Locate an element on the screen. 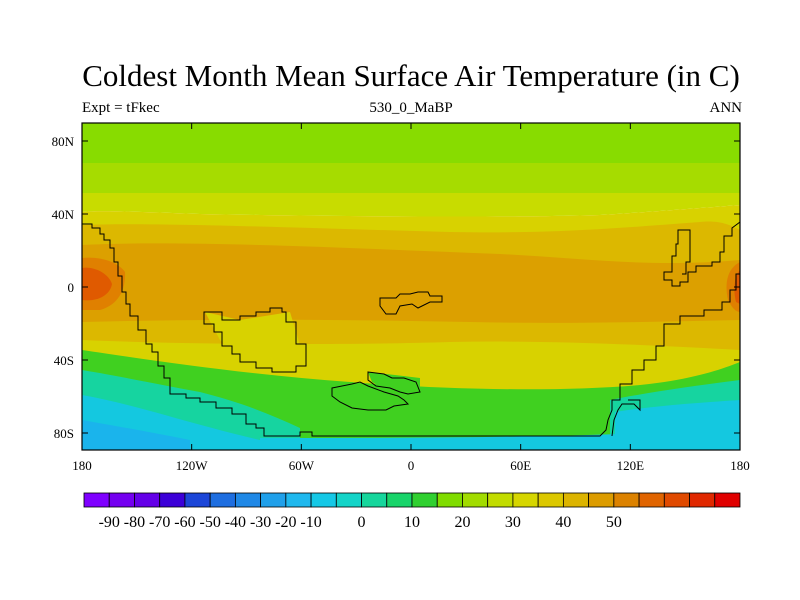 The image size is (800, 600). coastline-central-island is located at coordinates (411, 303).